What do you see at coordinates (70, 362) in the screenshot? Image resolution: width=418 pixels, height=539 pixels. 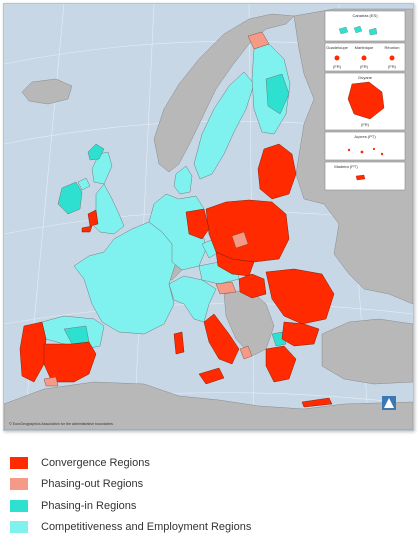 I see `spain-south` at bounding box center [70, 362].